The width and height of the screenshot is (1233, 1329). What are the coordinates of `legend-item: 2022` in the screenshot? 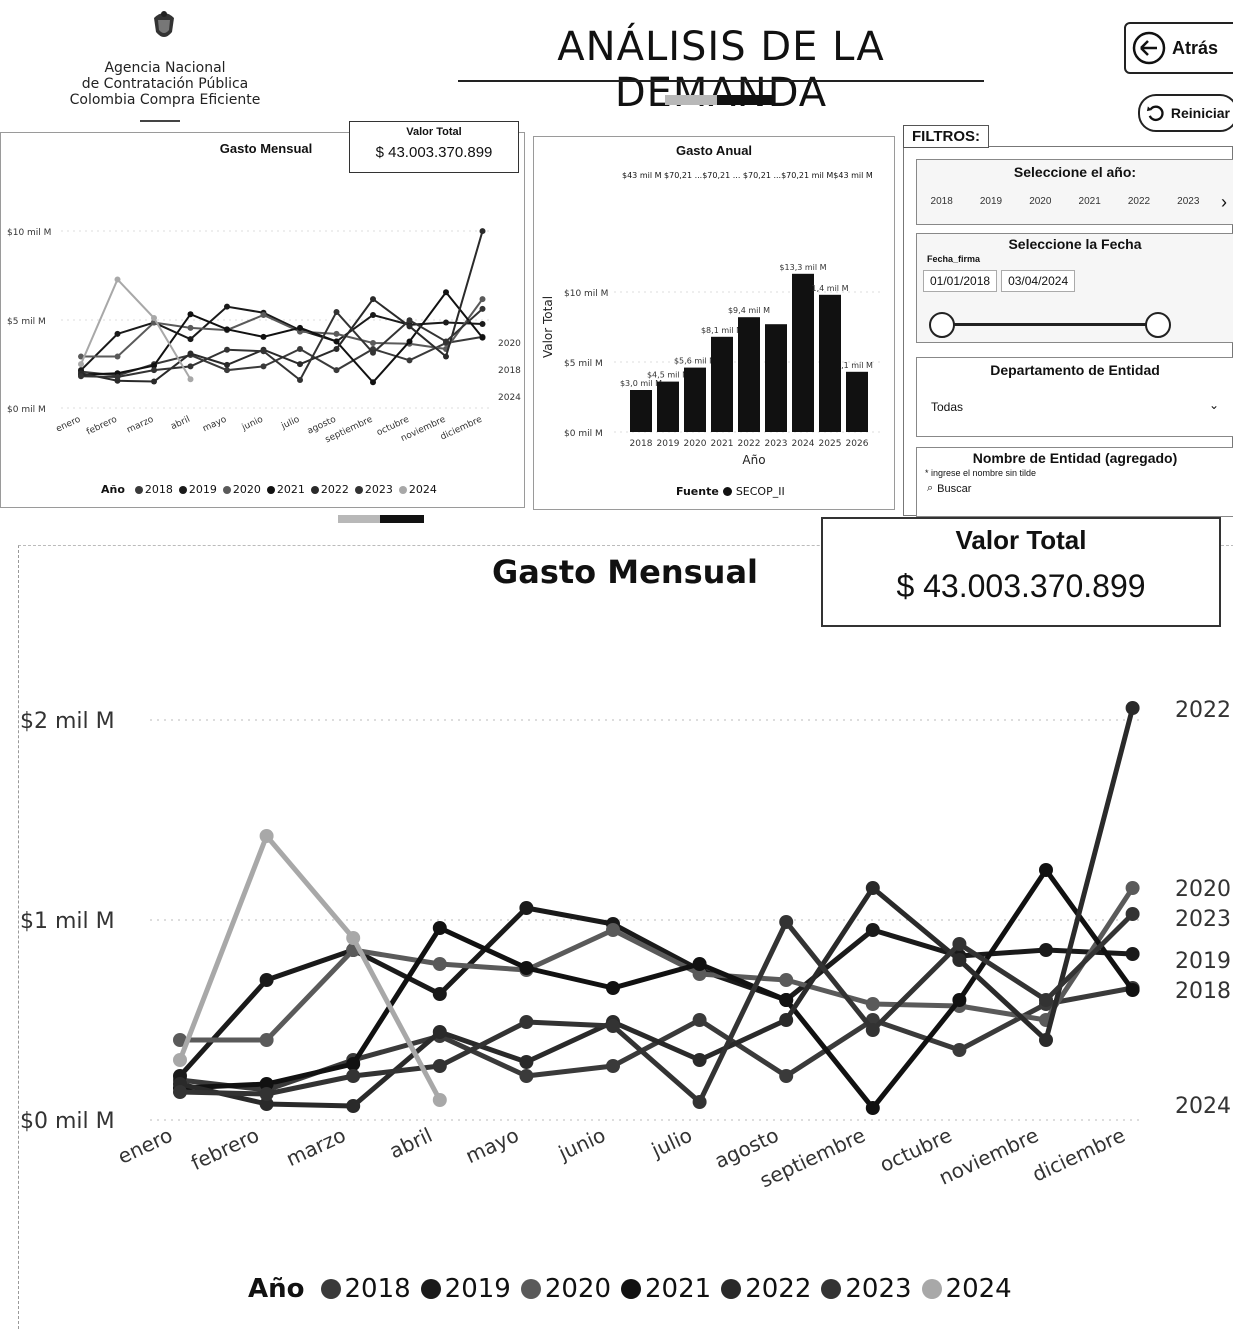 It's located at (766, 1289).